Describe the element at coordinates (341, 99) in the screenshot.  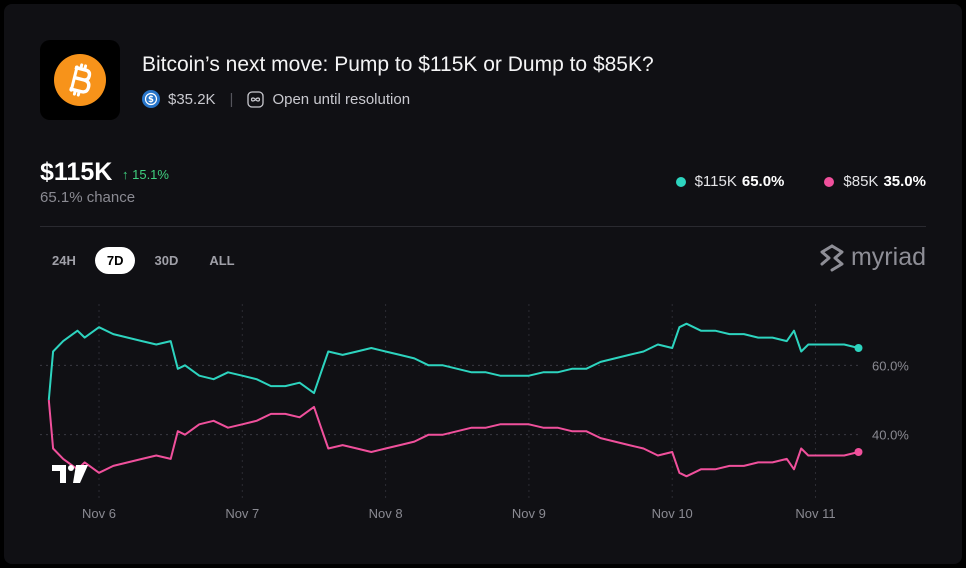
I see `market-status: Open until resolution` at that location.